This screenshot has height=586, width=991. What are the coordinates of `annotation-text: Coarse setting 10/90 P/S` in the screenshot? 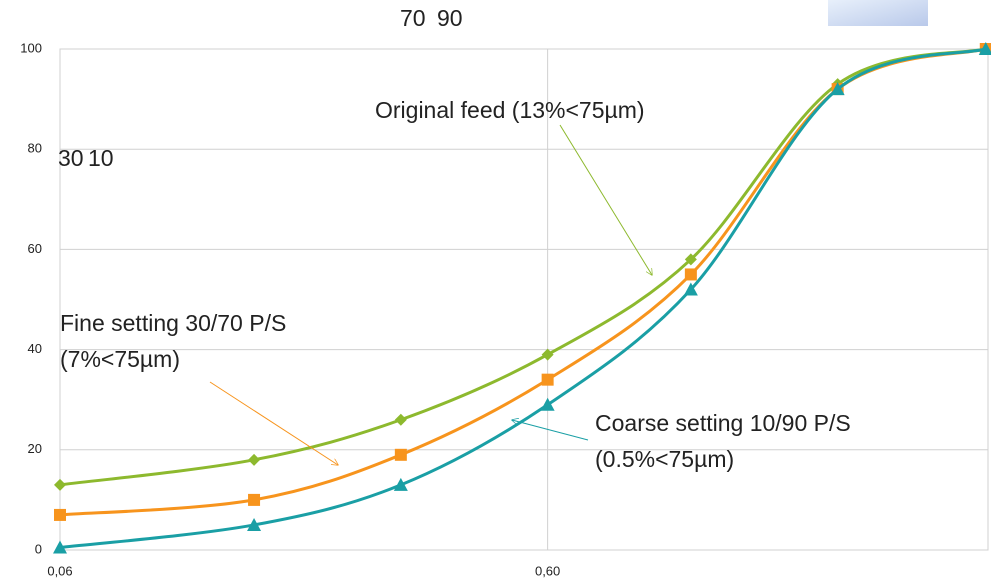 It's located at (723, 423).